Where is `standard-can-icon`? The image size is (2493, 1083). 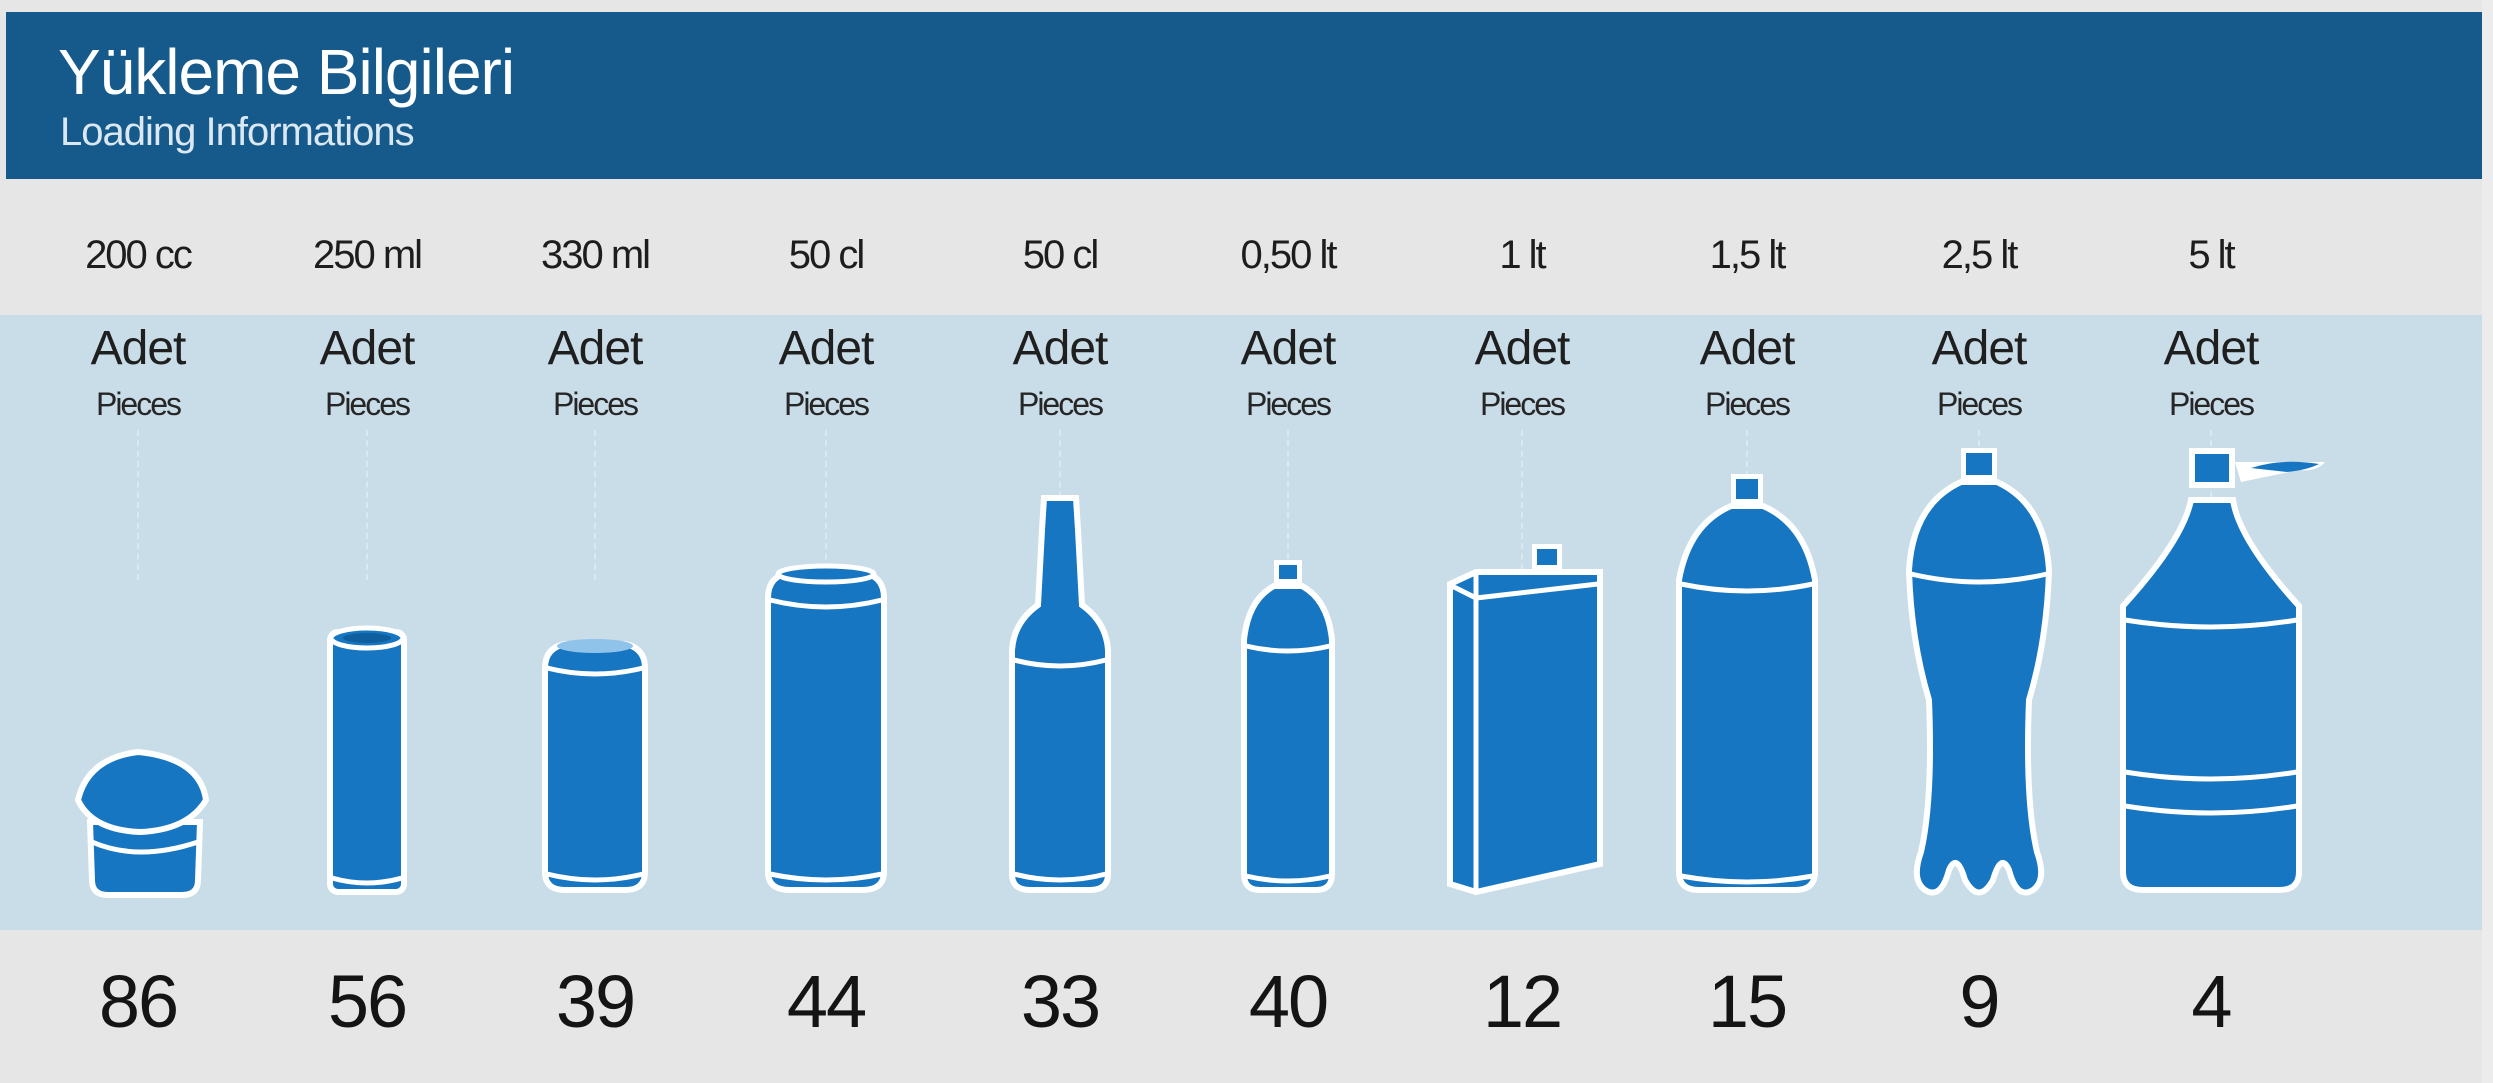
standard-can-icon is located at coordinates (595, 766).